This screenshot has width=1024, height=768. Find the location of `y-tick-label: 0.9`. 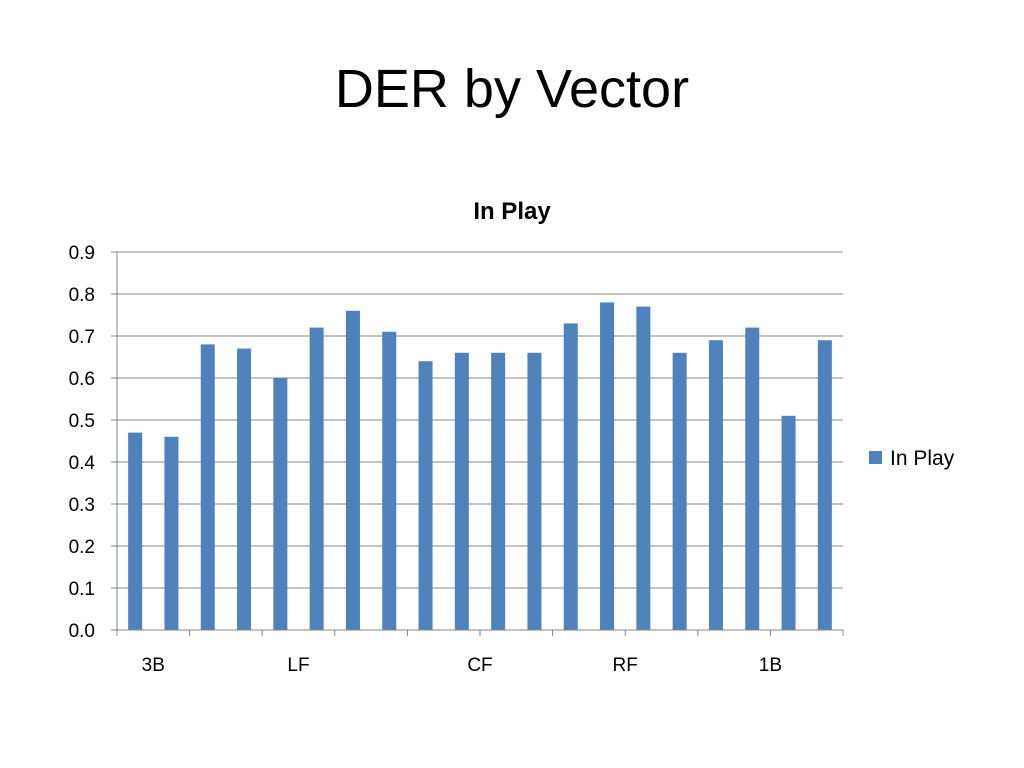

y-tick-label: 0.9 is located at coordinates (82, 253).